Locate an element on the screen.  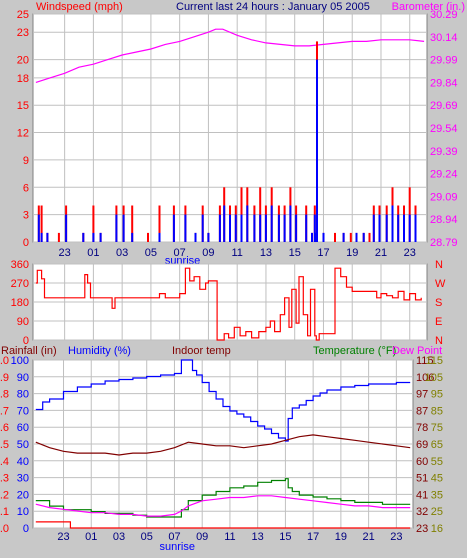
dewpoint-tick-label: 25 is located at coordinates (437, 512).